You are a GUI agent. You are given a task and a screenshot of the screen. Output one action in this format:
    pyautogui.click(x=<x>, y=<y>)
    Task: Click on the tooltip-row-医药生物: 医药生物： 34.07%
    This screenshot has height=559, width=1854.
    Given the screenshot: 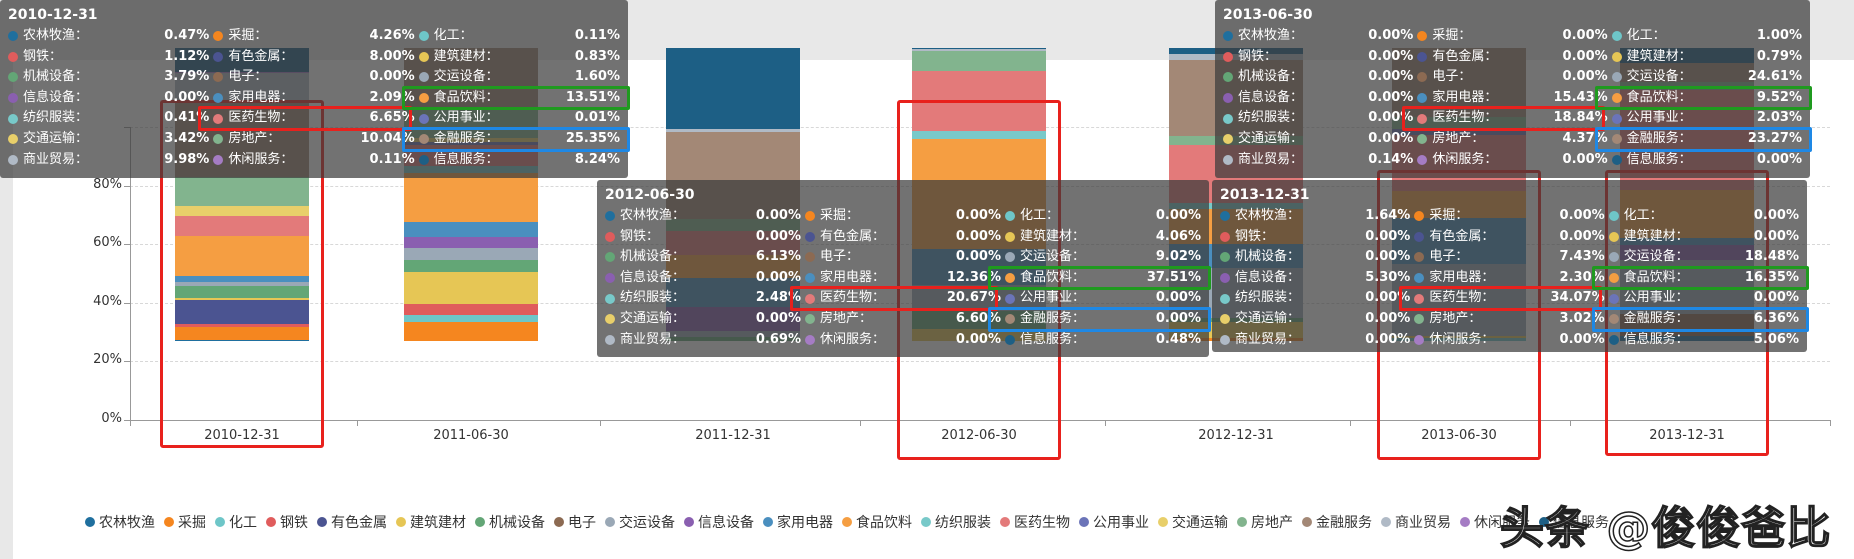 What is the action you would take?
    pyautogui.click(x=1509, y=298)
    